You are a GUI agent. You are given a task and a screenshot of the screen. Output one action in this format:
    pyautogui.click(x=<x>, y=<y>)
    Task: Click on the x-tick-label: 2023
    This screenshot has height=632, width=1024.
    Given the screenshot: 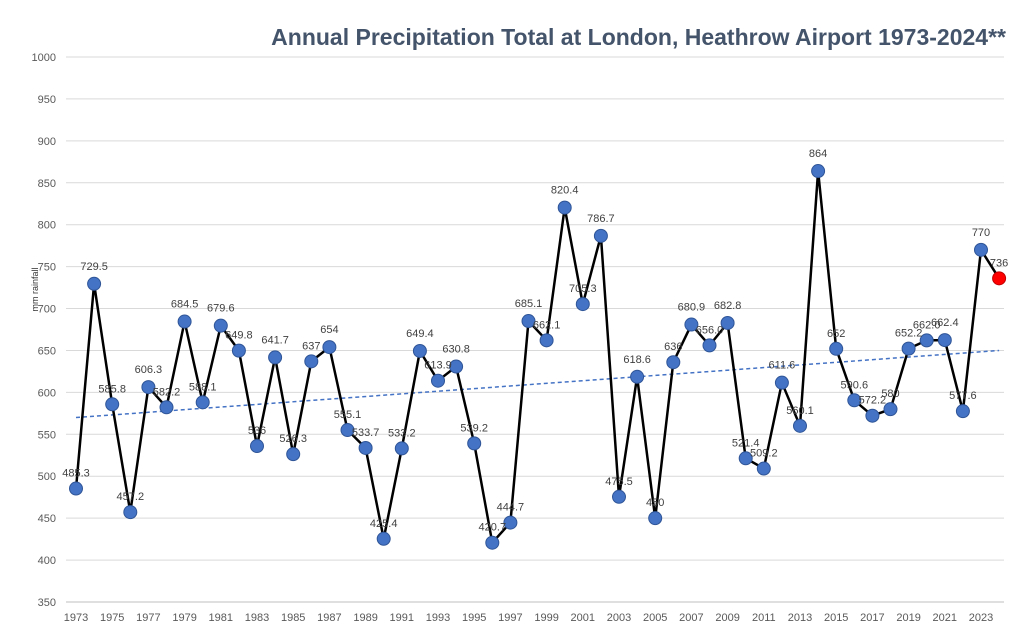 What is the action you would take?
    pyautogui.click(x=981, y=618)
    